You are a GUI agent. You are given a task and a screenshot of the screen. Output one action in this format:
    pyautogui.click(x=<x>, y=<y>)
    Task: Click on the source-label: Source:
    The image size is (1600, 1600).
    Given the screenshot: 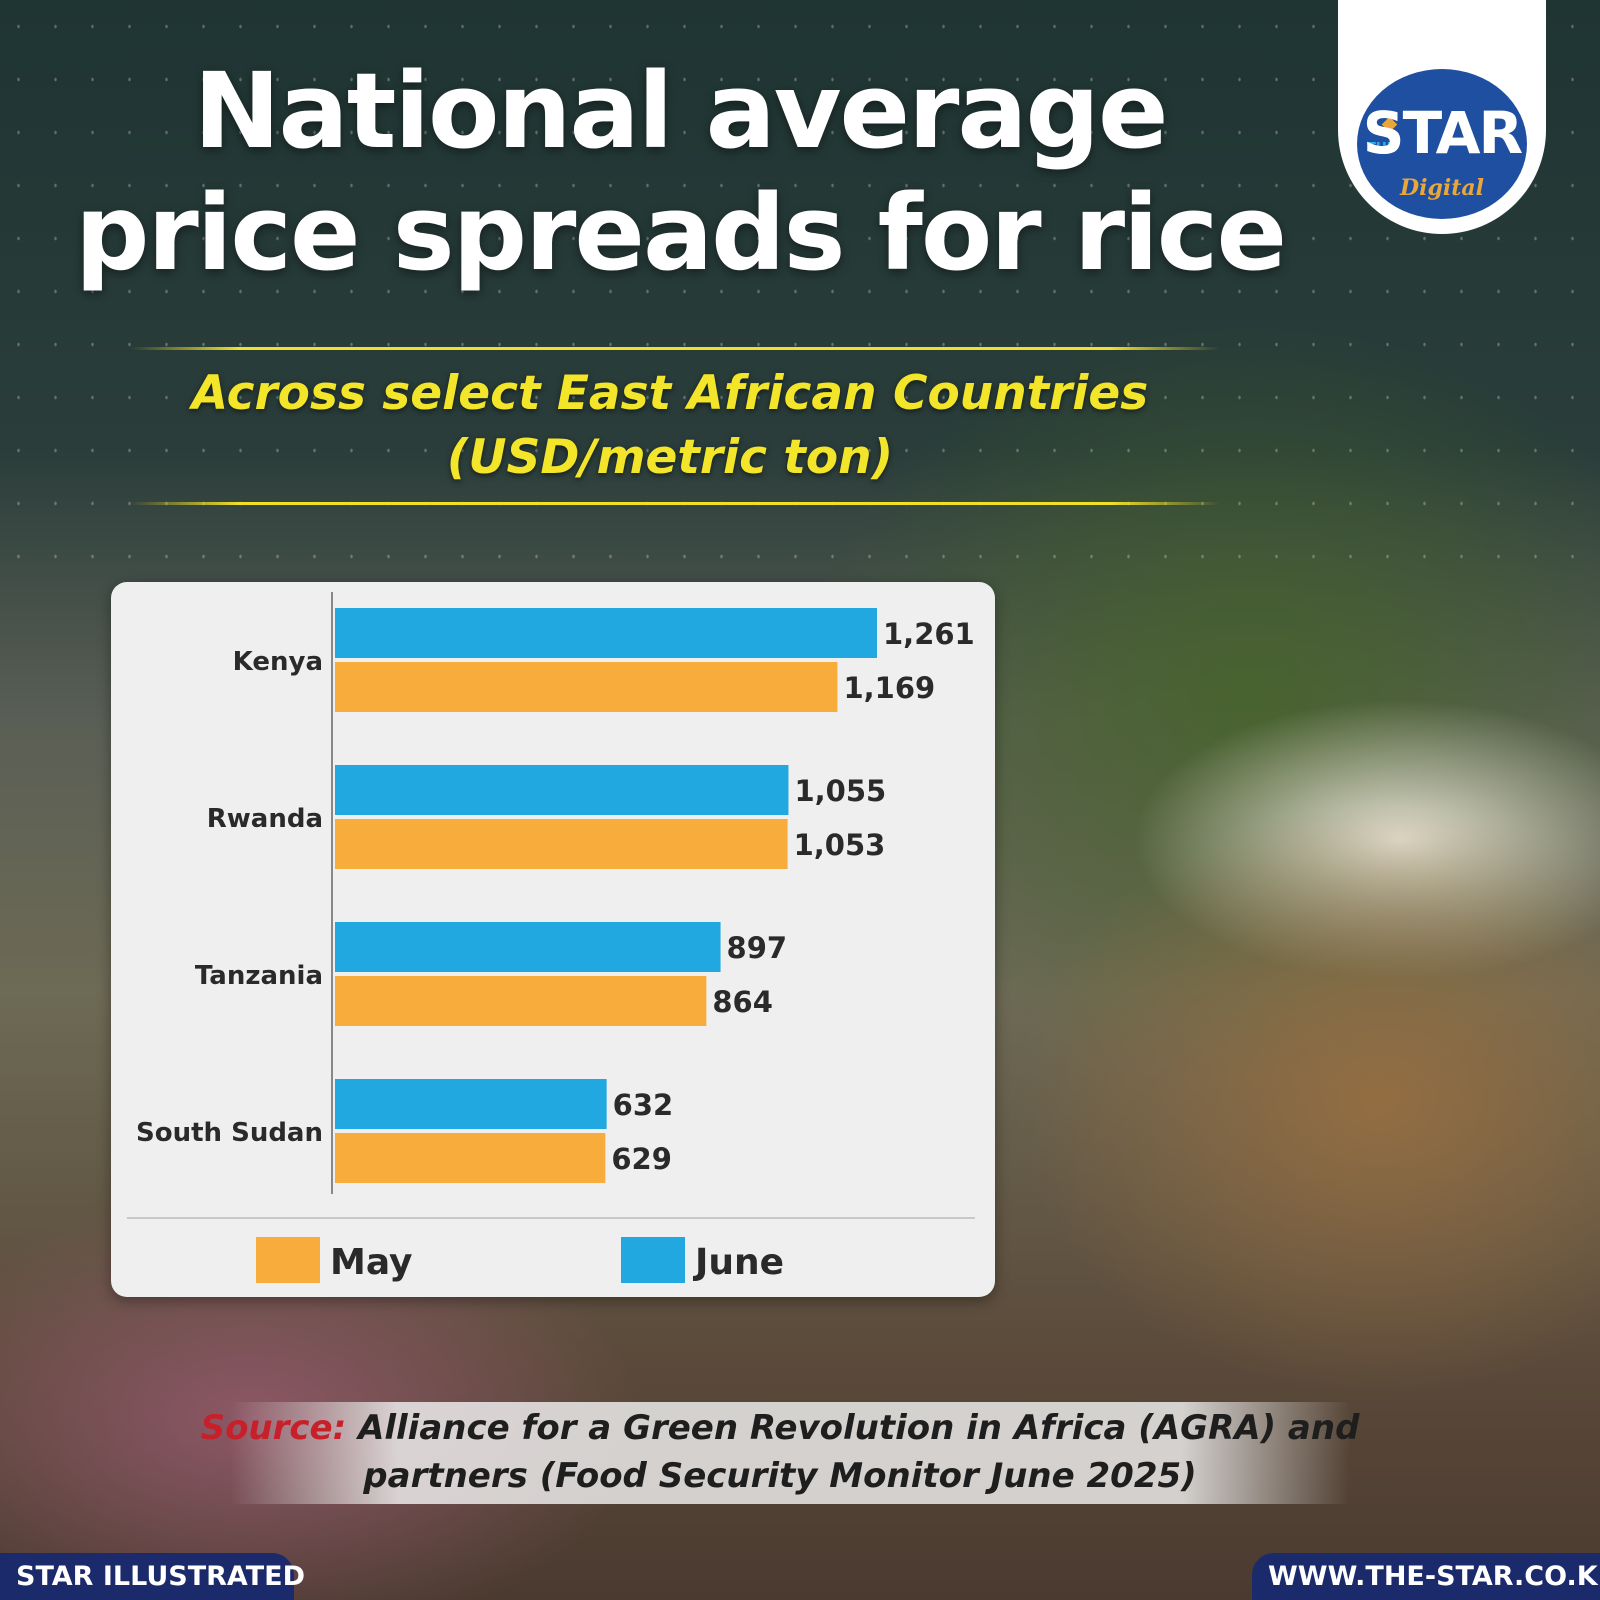 What is the action you would take?
    pyautogui.click(x=273, y=1428)
    